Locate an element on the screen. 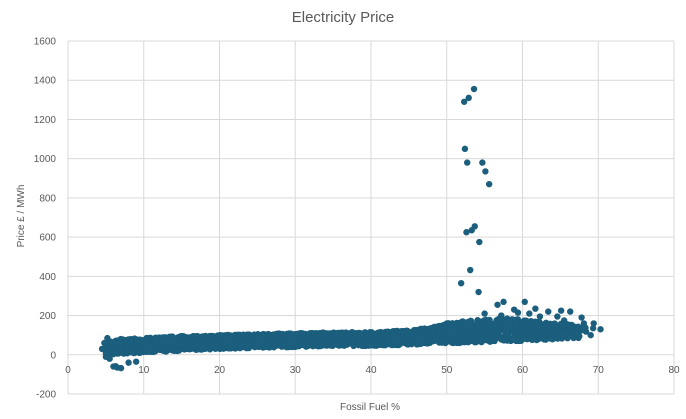  y-tick-label: 1200 is located at coordinates (45, 120).